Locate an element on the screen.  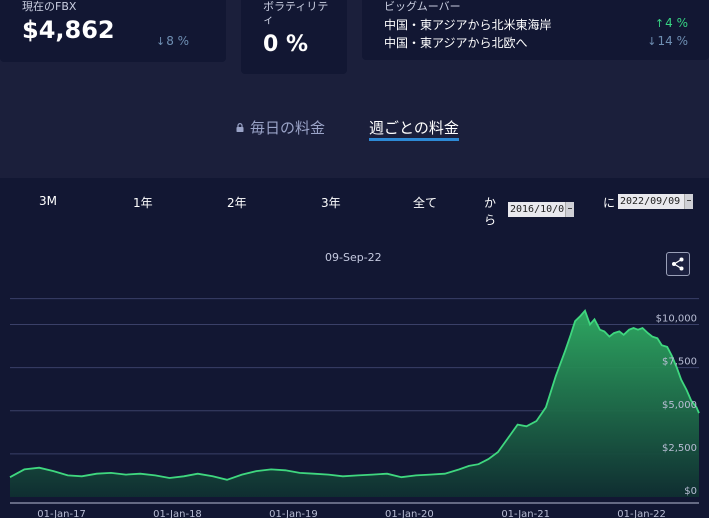
lock-icon is located at coordinates (240, 127).